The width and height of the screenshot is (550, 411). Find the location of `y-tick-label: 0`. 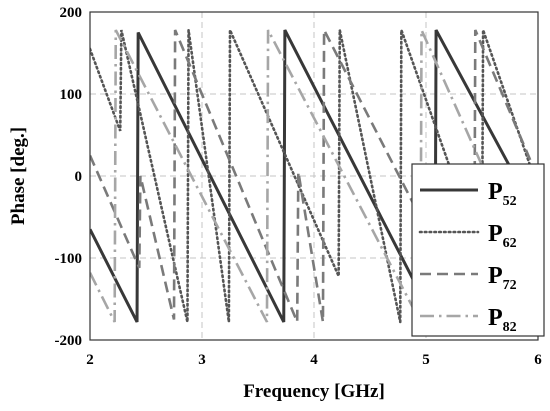

y-tick-label: 0 is located at coordinates (79, 177).